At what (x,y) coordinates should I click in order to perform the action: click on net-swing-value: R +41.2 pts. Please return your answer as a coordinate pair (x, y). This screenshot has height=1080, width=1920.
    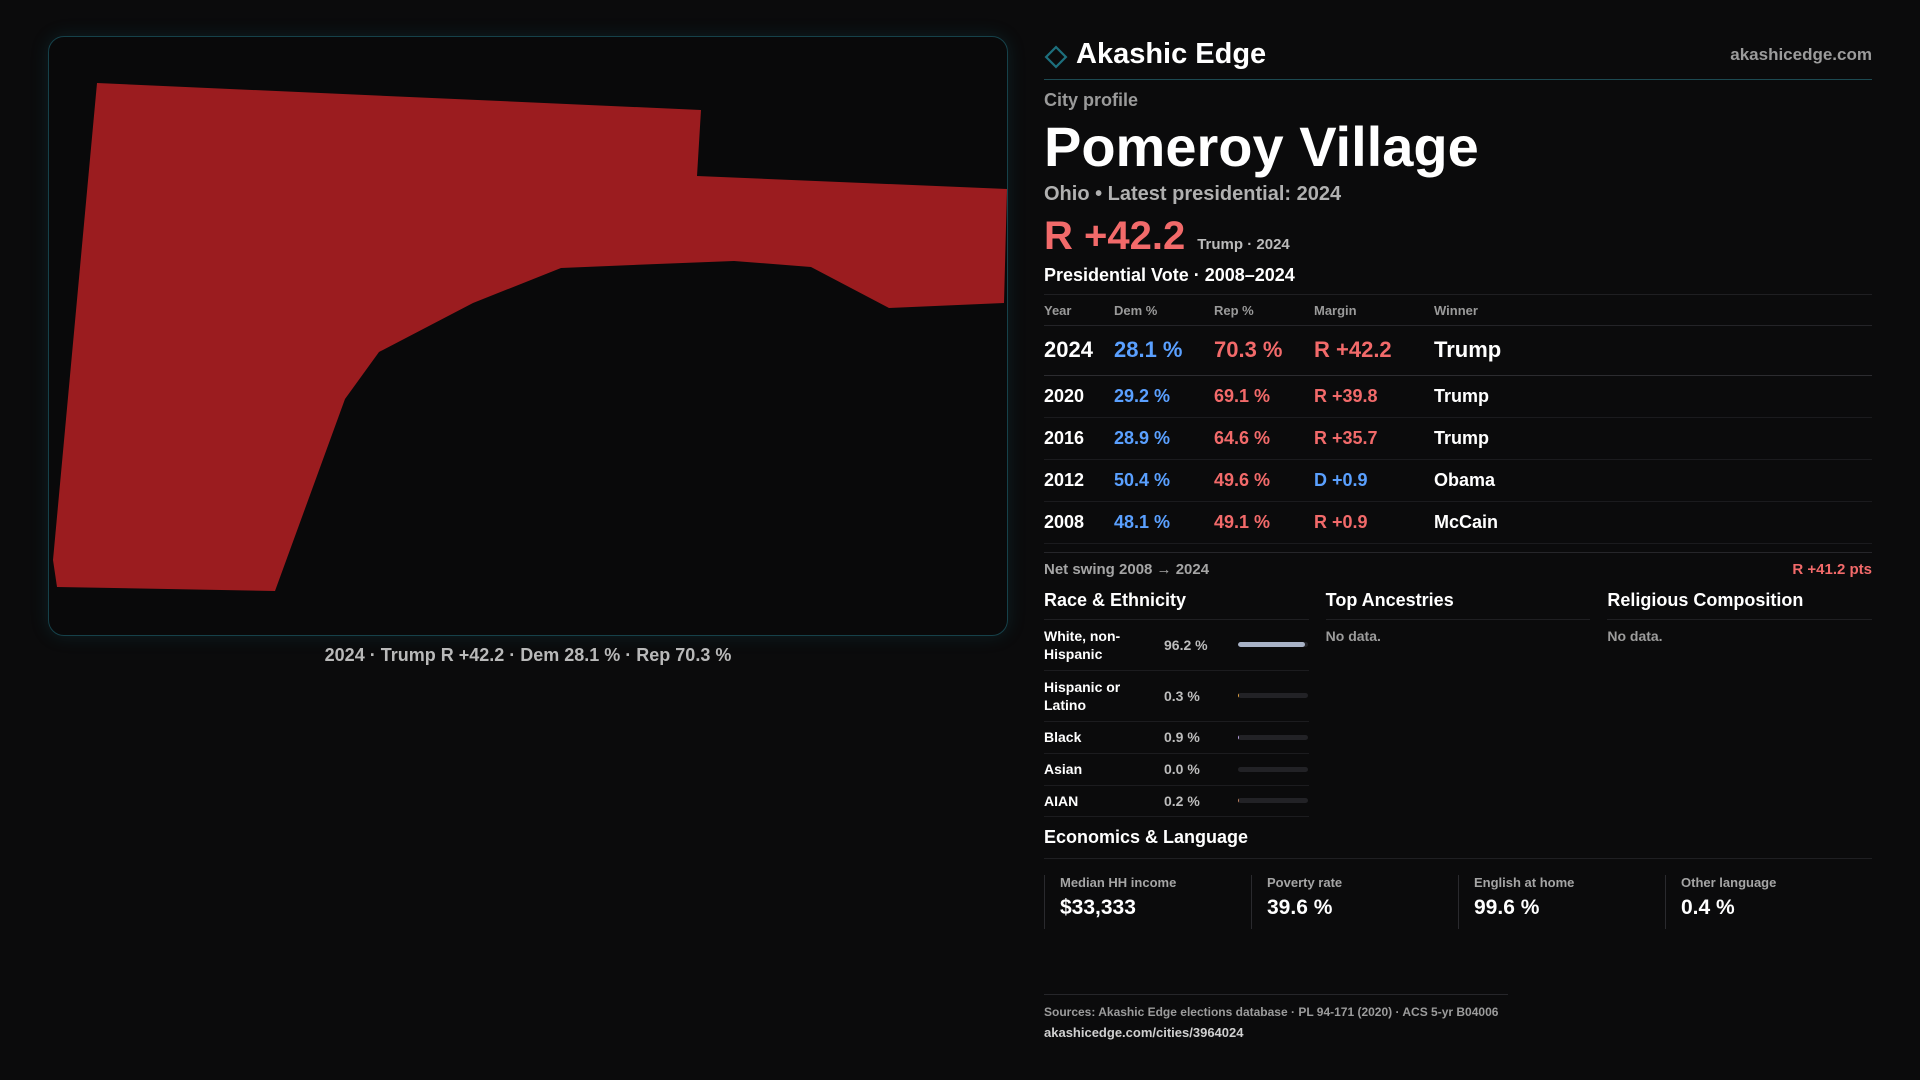
    Looking at the image, I should click on (1832, 569).